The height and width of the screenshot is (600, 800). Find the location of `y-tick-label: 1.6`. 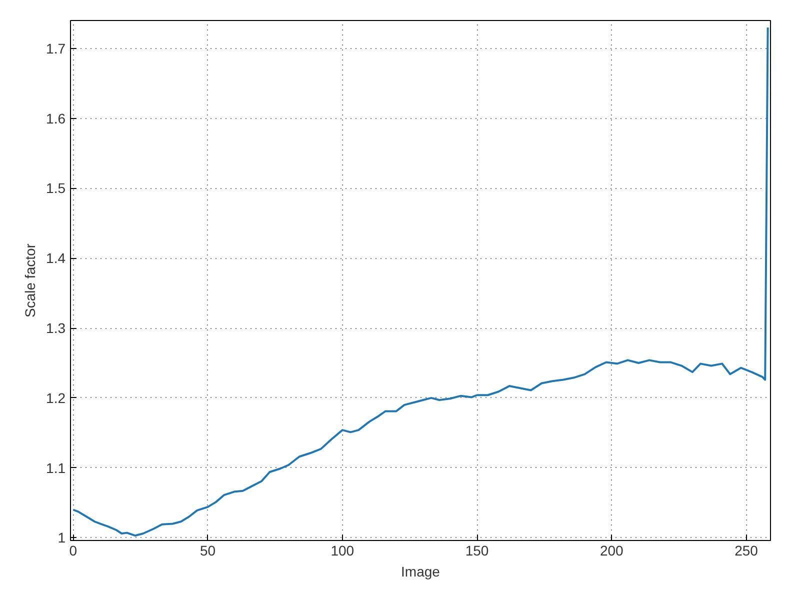

y-tick-label: 1.6 is located at coordinates (56, 118).